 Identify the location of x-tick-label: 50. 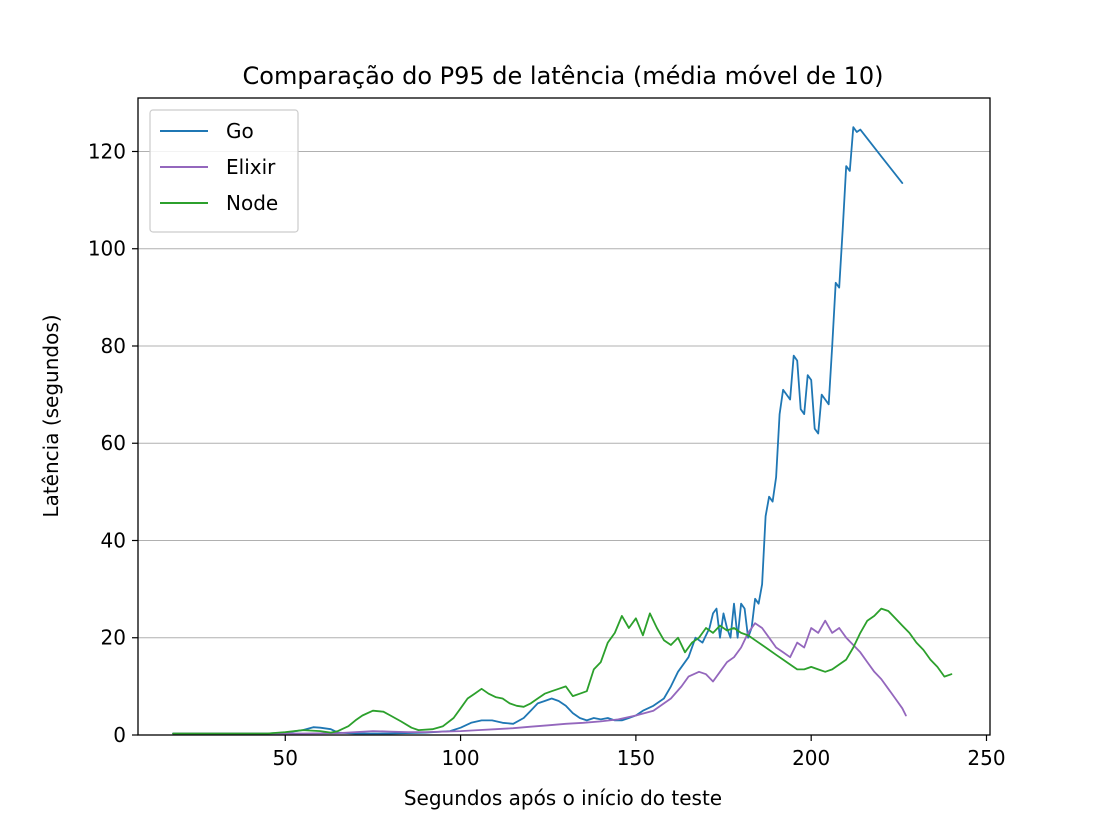
(285, 758).